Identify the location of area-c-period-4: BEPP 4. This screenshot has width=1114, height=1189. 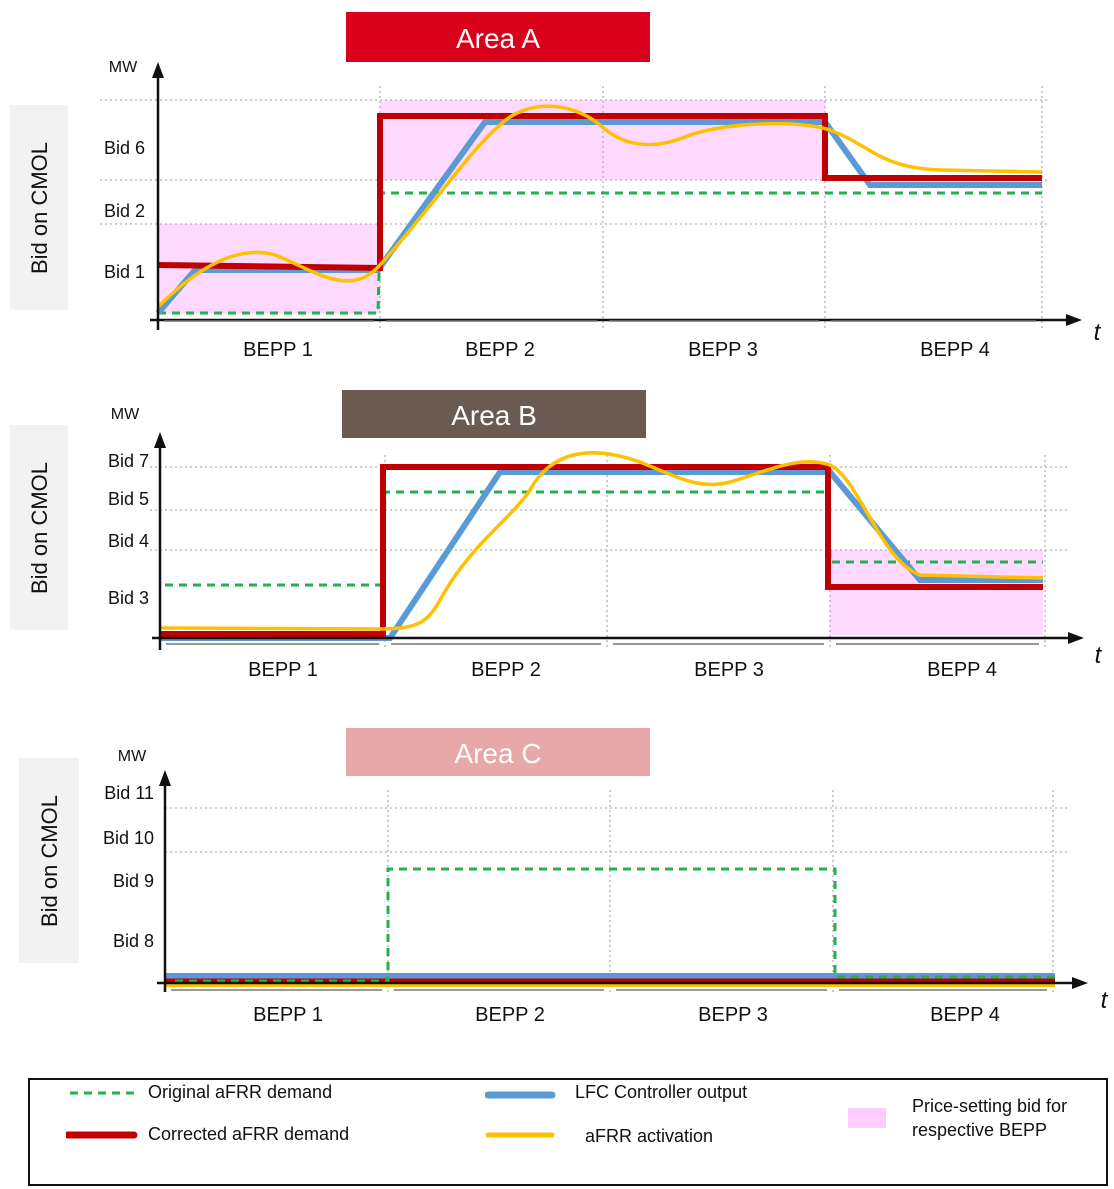
(965, 1015).